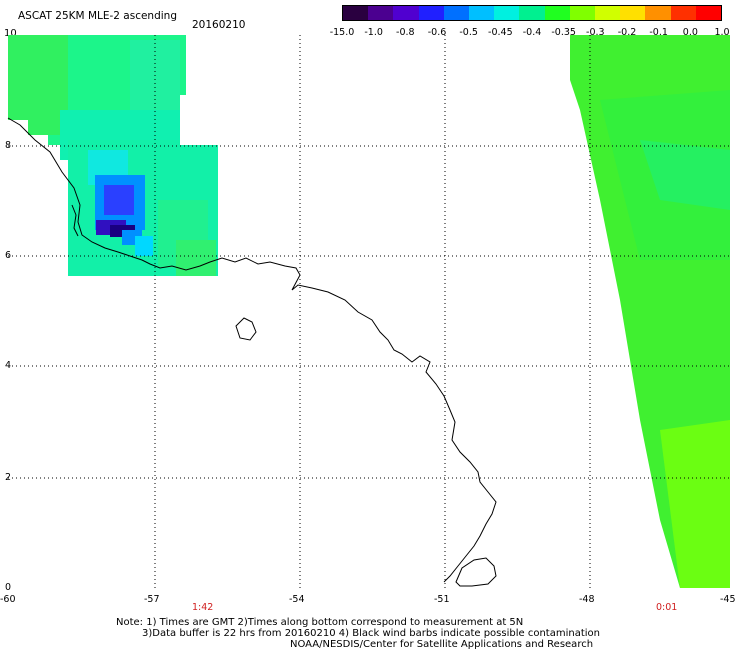 The width and height of the screenshot is (740, 650). Describe the element at coordinates (203, 607) in the screenshot. I see `pass-time-left: 1:42` at that location.